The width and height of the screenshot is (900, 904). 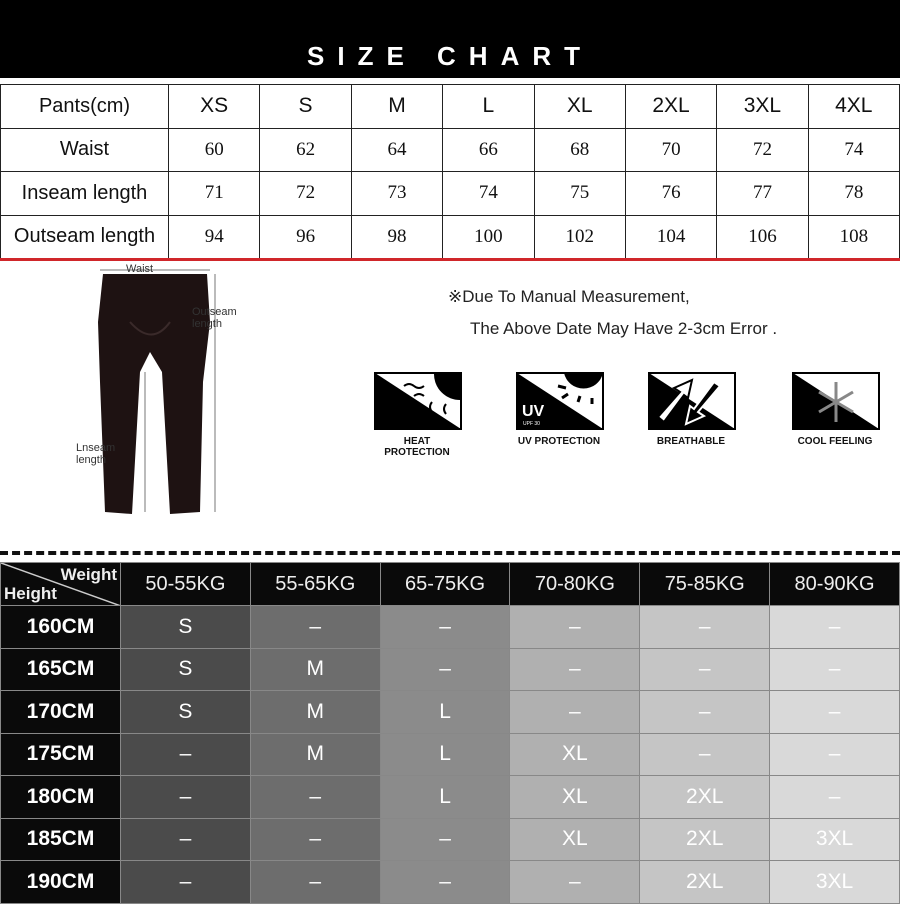 What do you see at coordinates (140, 269) in the screenshot?
I see `waist-label: Waist` at bounding box center [140, 269].